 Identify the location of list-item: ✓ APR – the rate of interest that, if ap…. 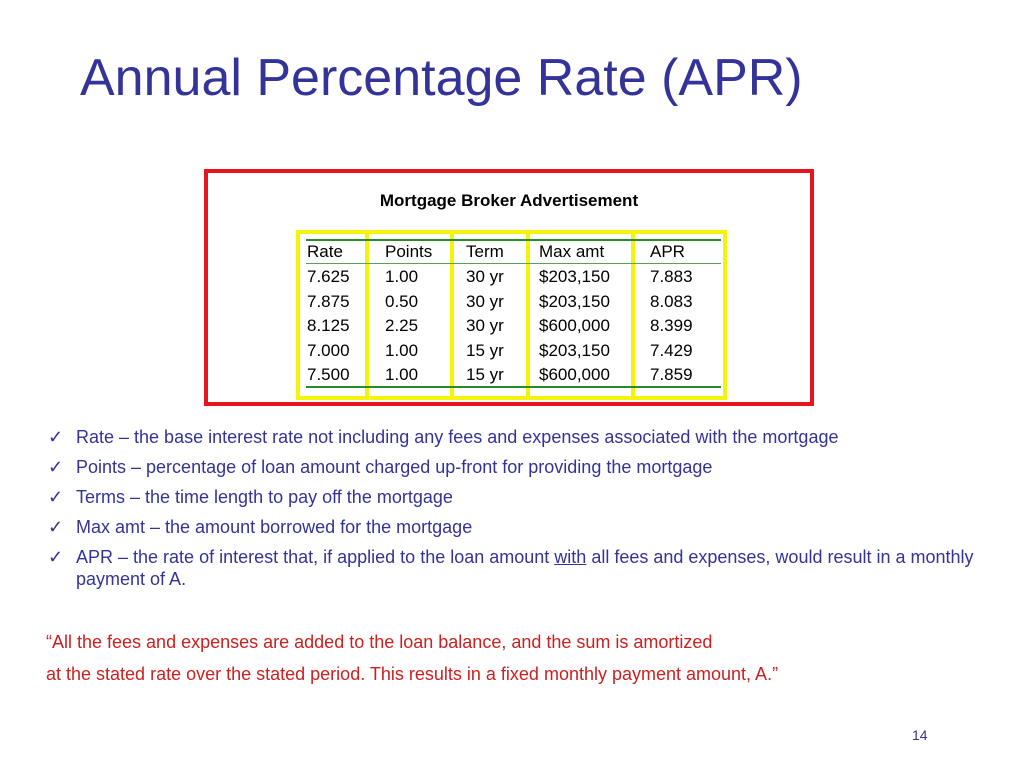
(511, 568).